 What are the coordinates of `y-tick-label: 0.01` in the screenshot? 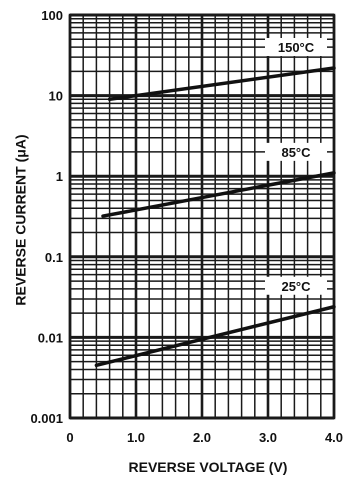 It's located at (50, 337).